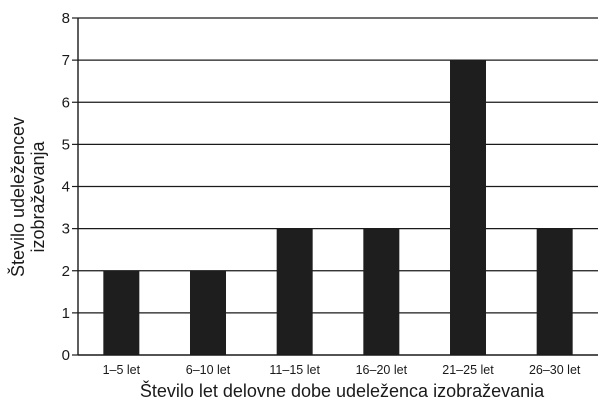 This screenshot has width=600, height=404. I want to click on x-tick-label-5: 21–25 let, so click(468, 370).